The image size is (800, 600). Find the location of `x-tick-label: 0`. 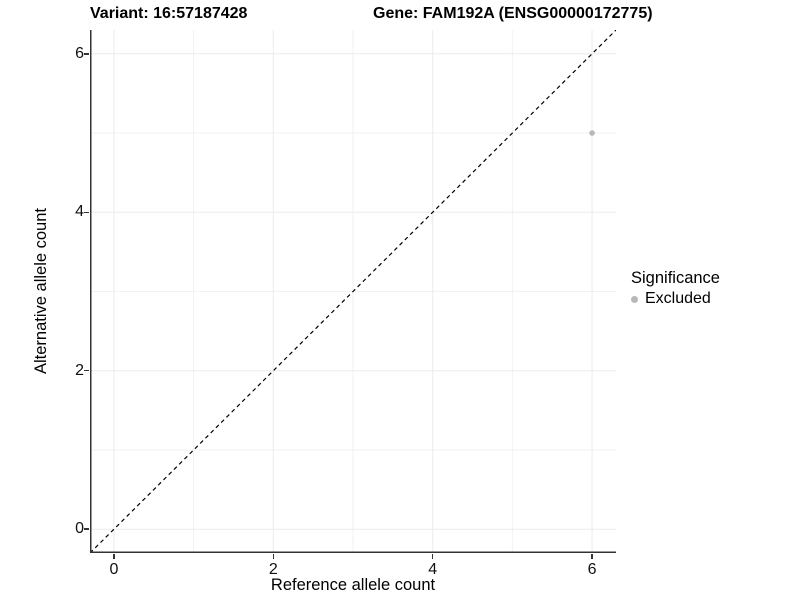

x-tick-label: 0 is located at coordinates (114, 569).